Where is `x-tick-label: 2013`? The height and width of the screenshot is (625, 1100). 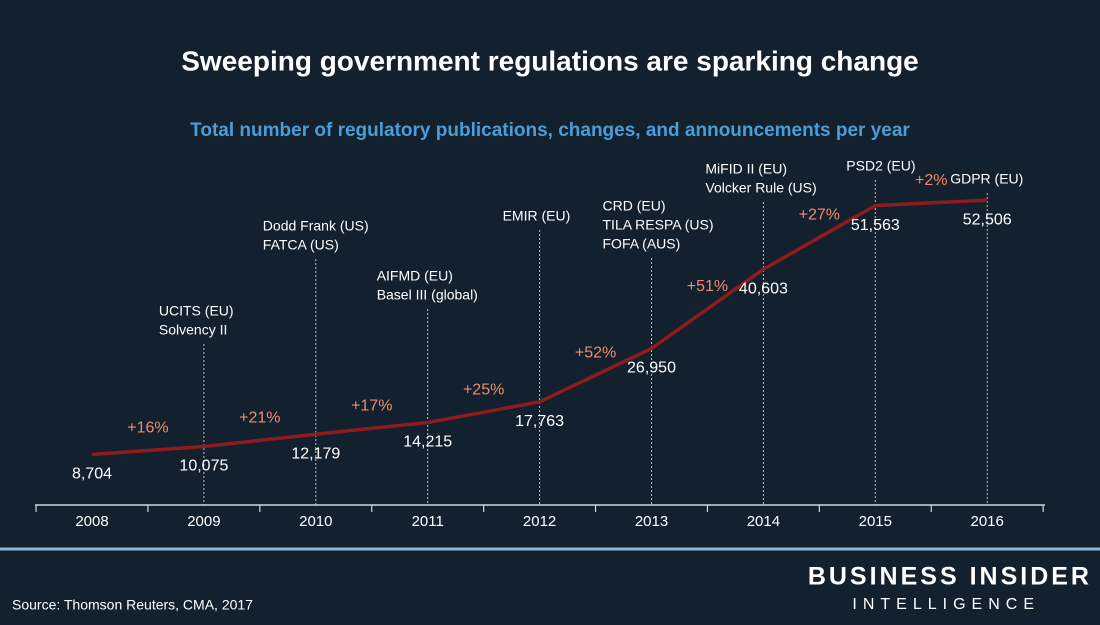
x-tick-label: 2013 is located at coordinates (651, 521).